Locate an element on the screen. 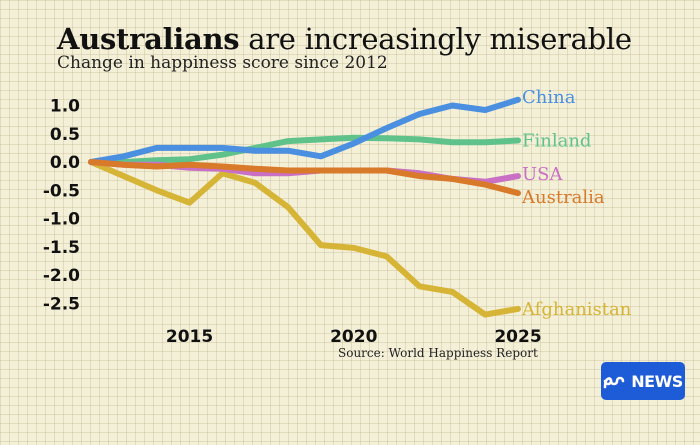 This screenshot has height=445, width=700. y-tick-label: -1.5 is located at coordinates (61, 248).